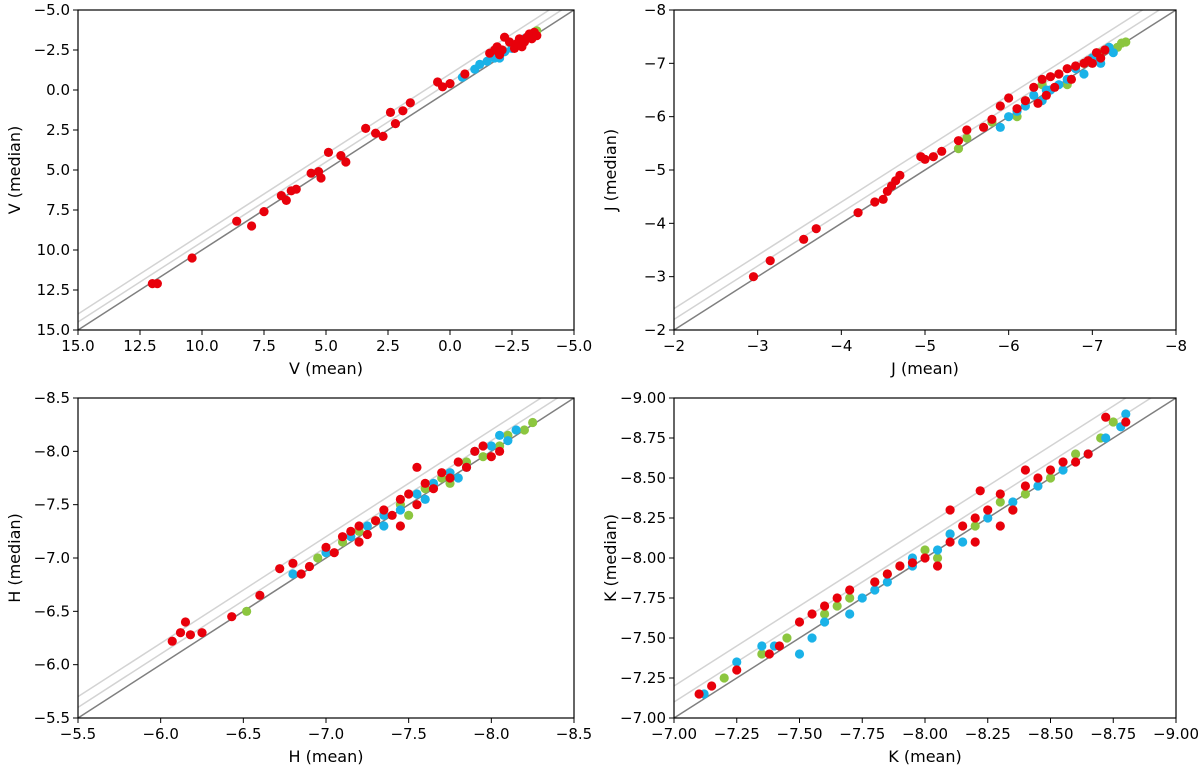 Image resolution: width=1200 pixels, height=771 pixels. I want to click on ytick-label-k-1: −7.25, so click(643, 678).